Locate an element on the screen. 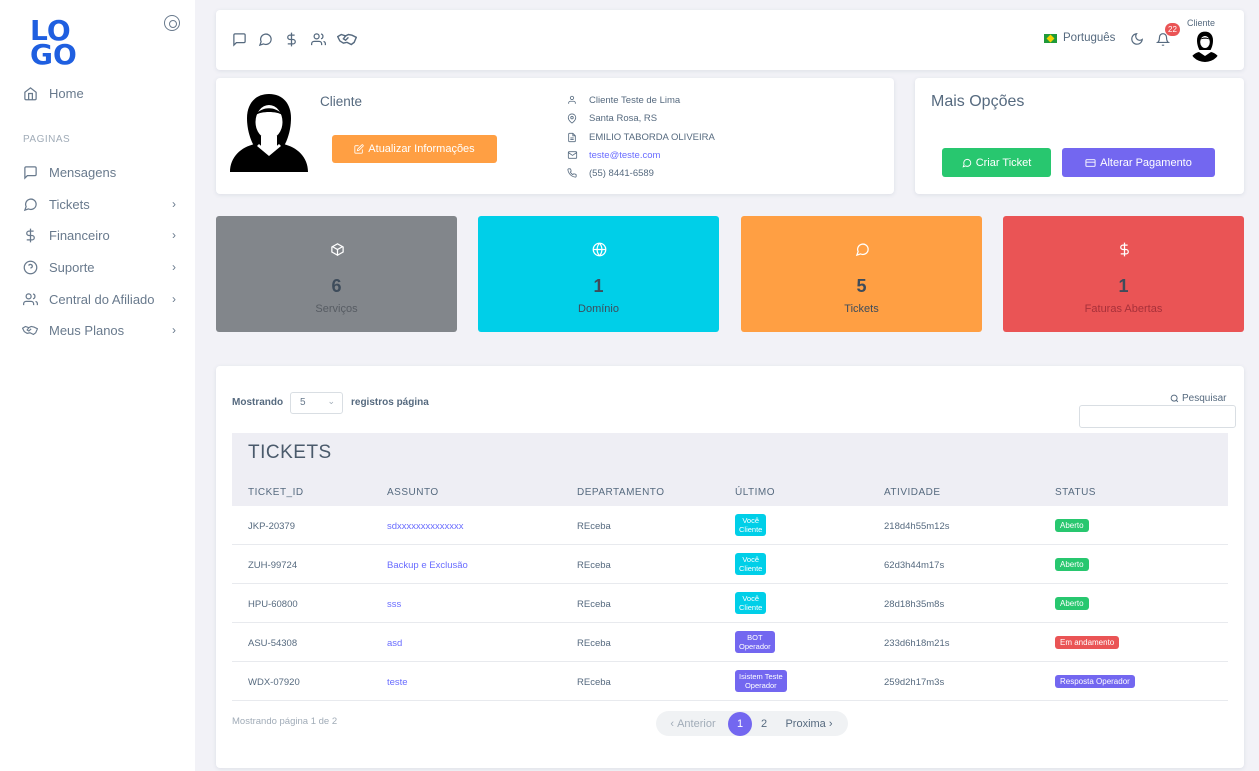 The image size is (1259, 771). next-page-button: Proxima › is located at coordinates (809, 723).